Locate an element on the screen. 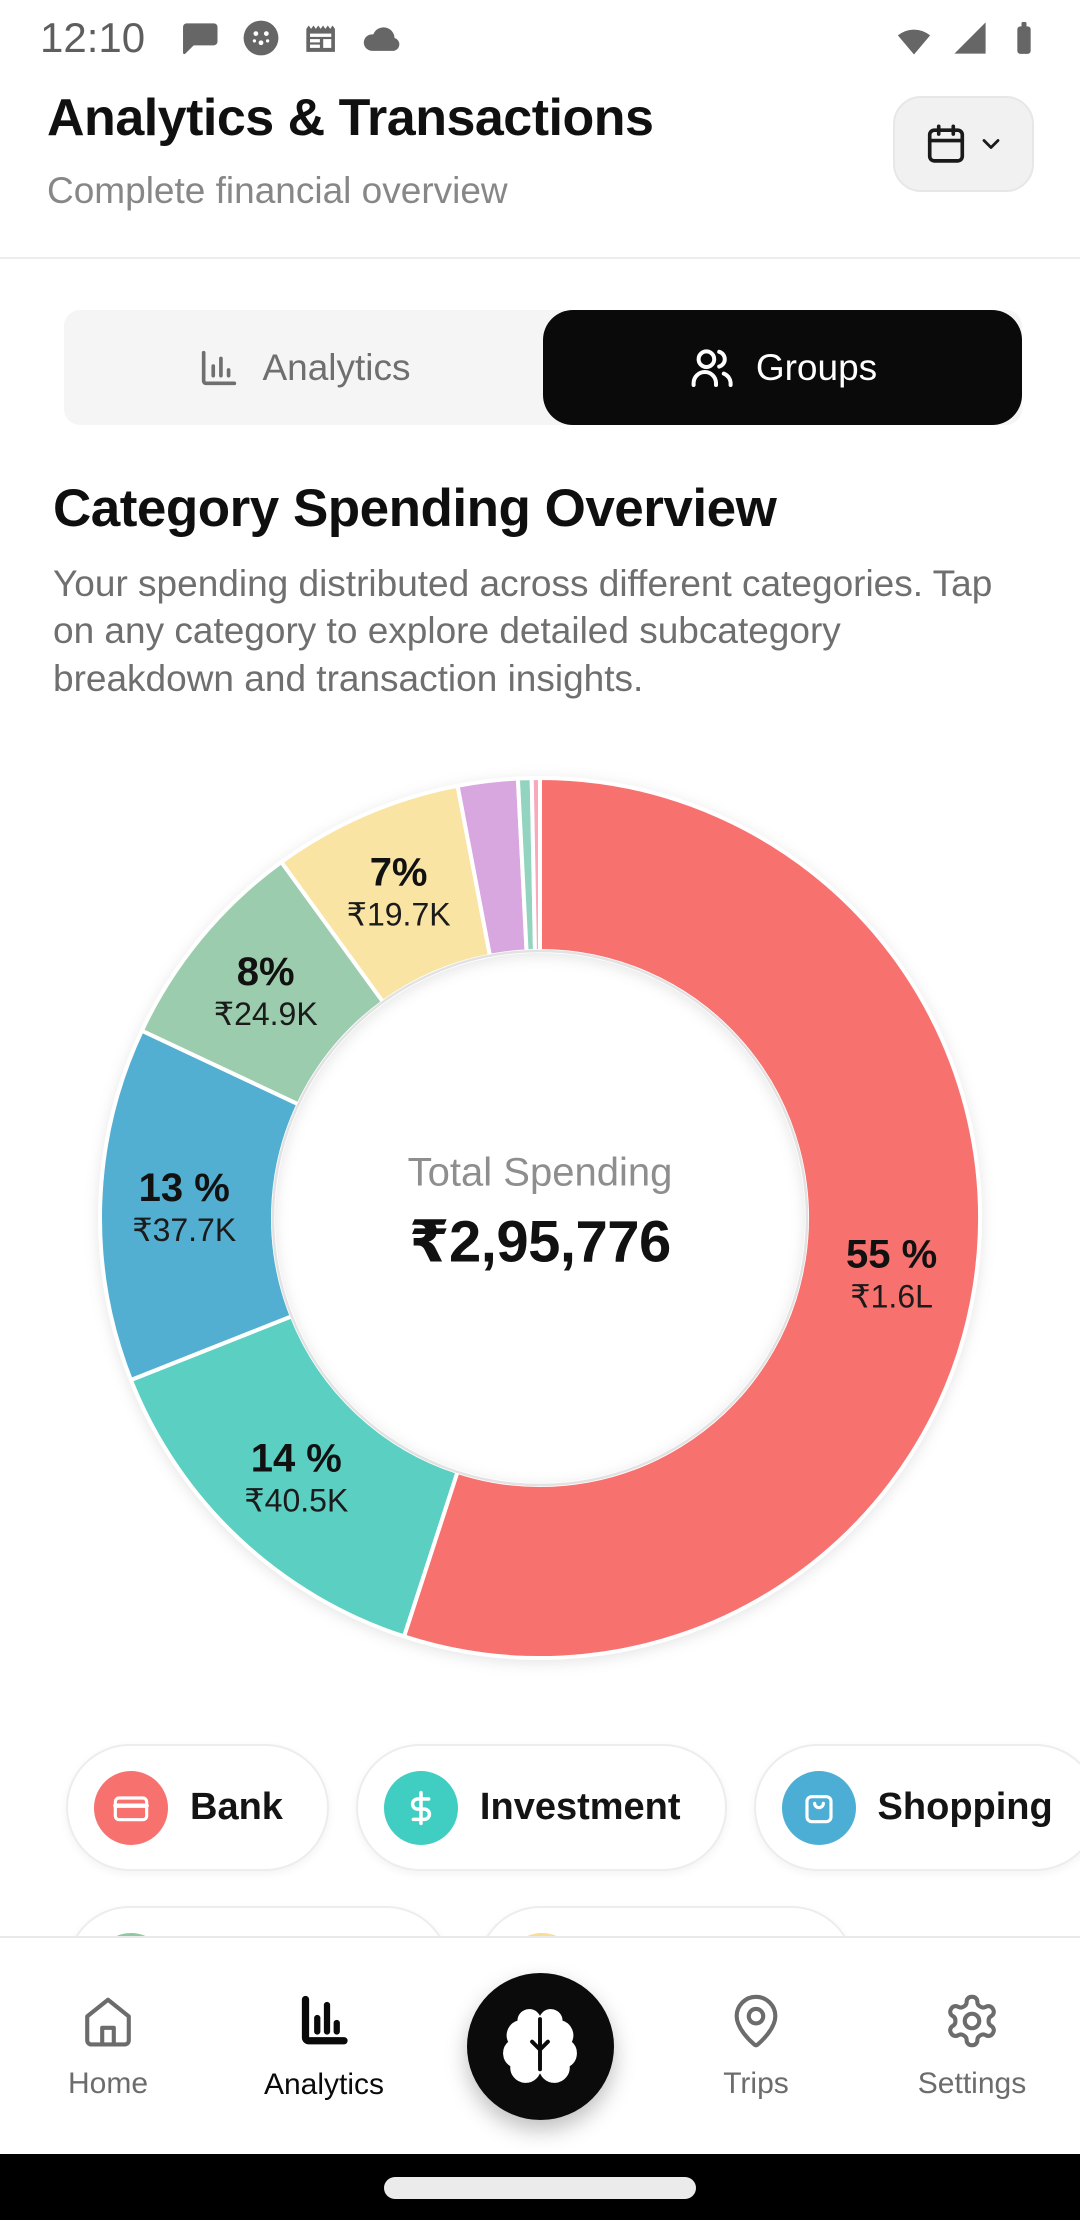 The width and height of the screenshot is (1080, 2220). home-icon is located at coordinates (108, 2021).